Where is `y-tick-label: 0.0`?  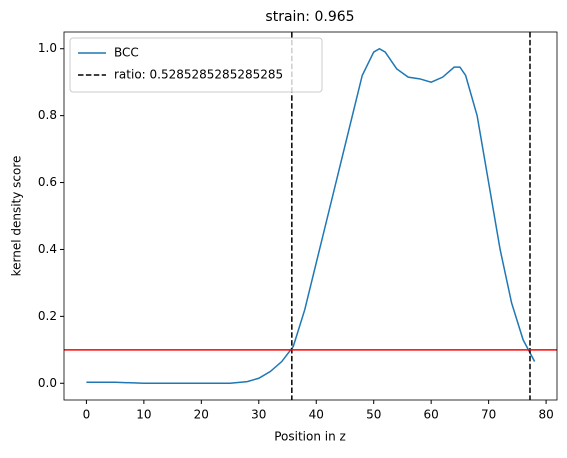
y-tick-label: 0.0 is located at coordinates (47, 383).